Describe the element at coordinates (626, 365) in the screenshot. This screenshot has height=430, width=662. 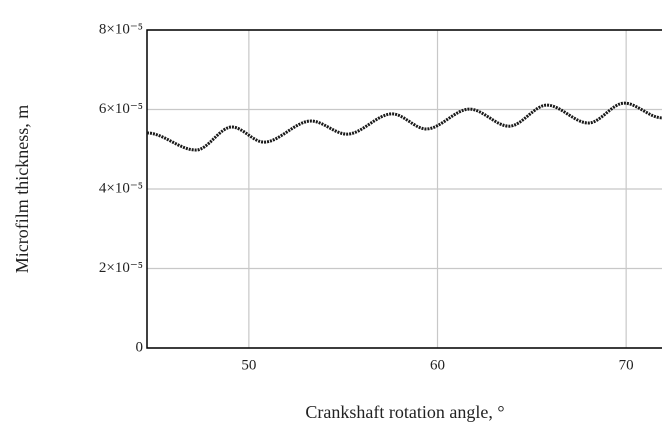
I see `x-tick-label: 70` at that location.